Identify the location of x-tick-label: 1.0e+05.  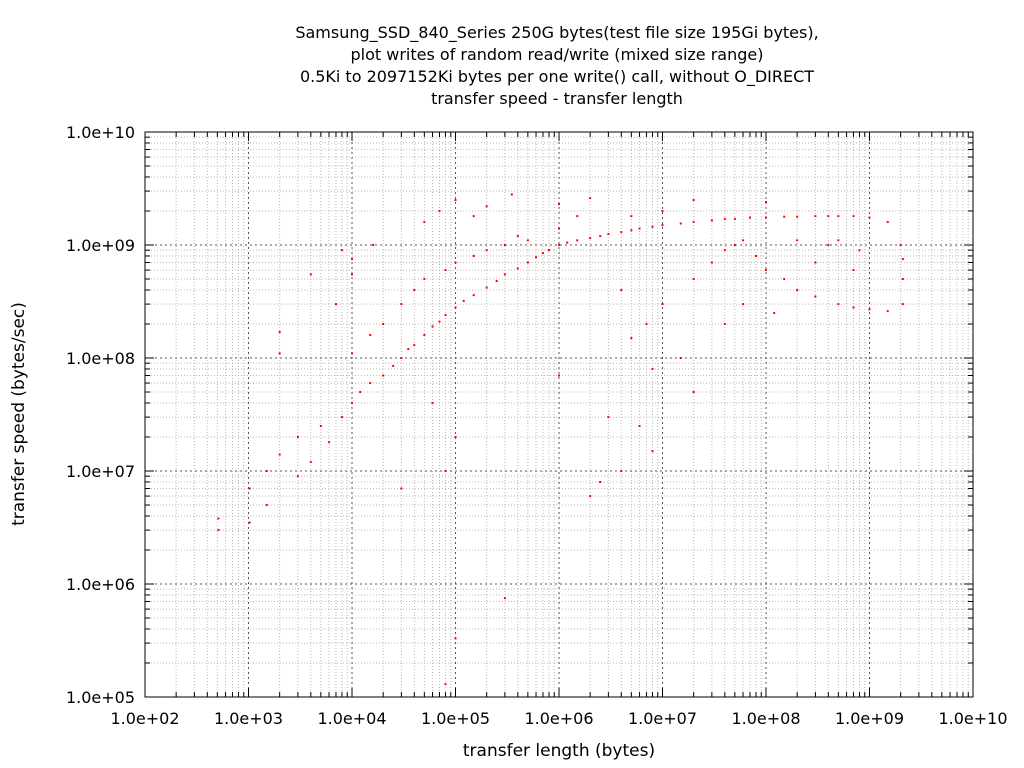
(455, 718).